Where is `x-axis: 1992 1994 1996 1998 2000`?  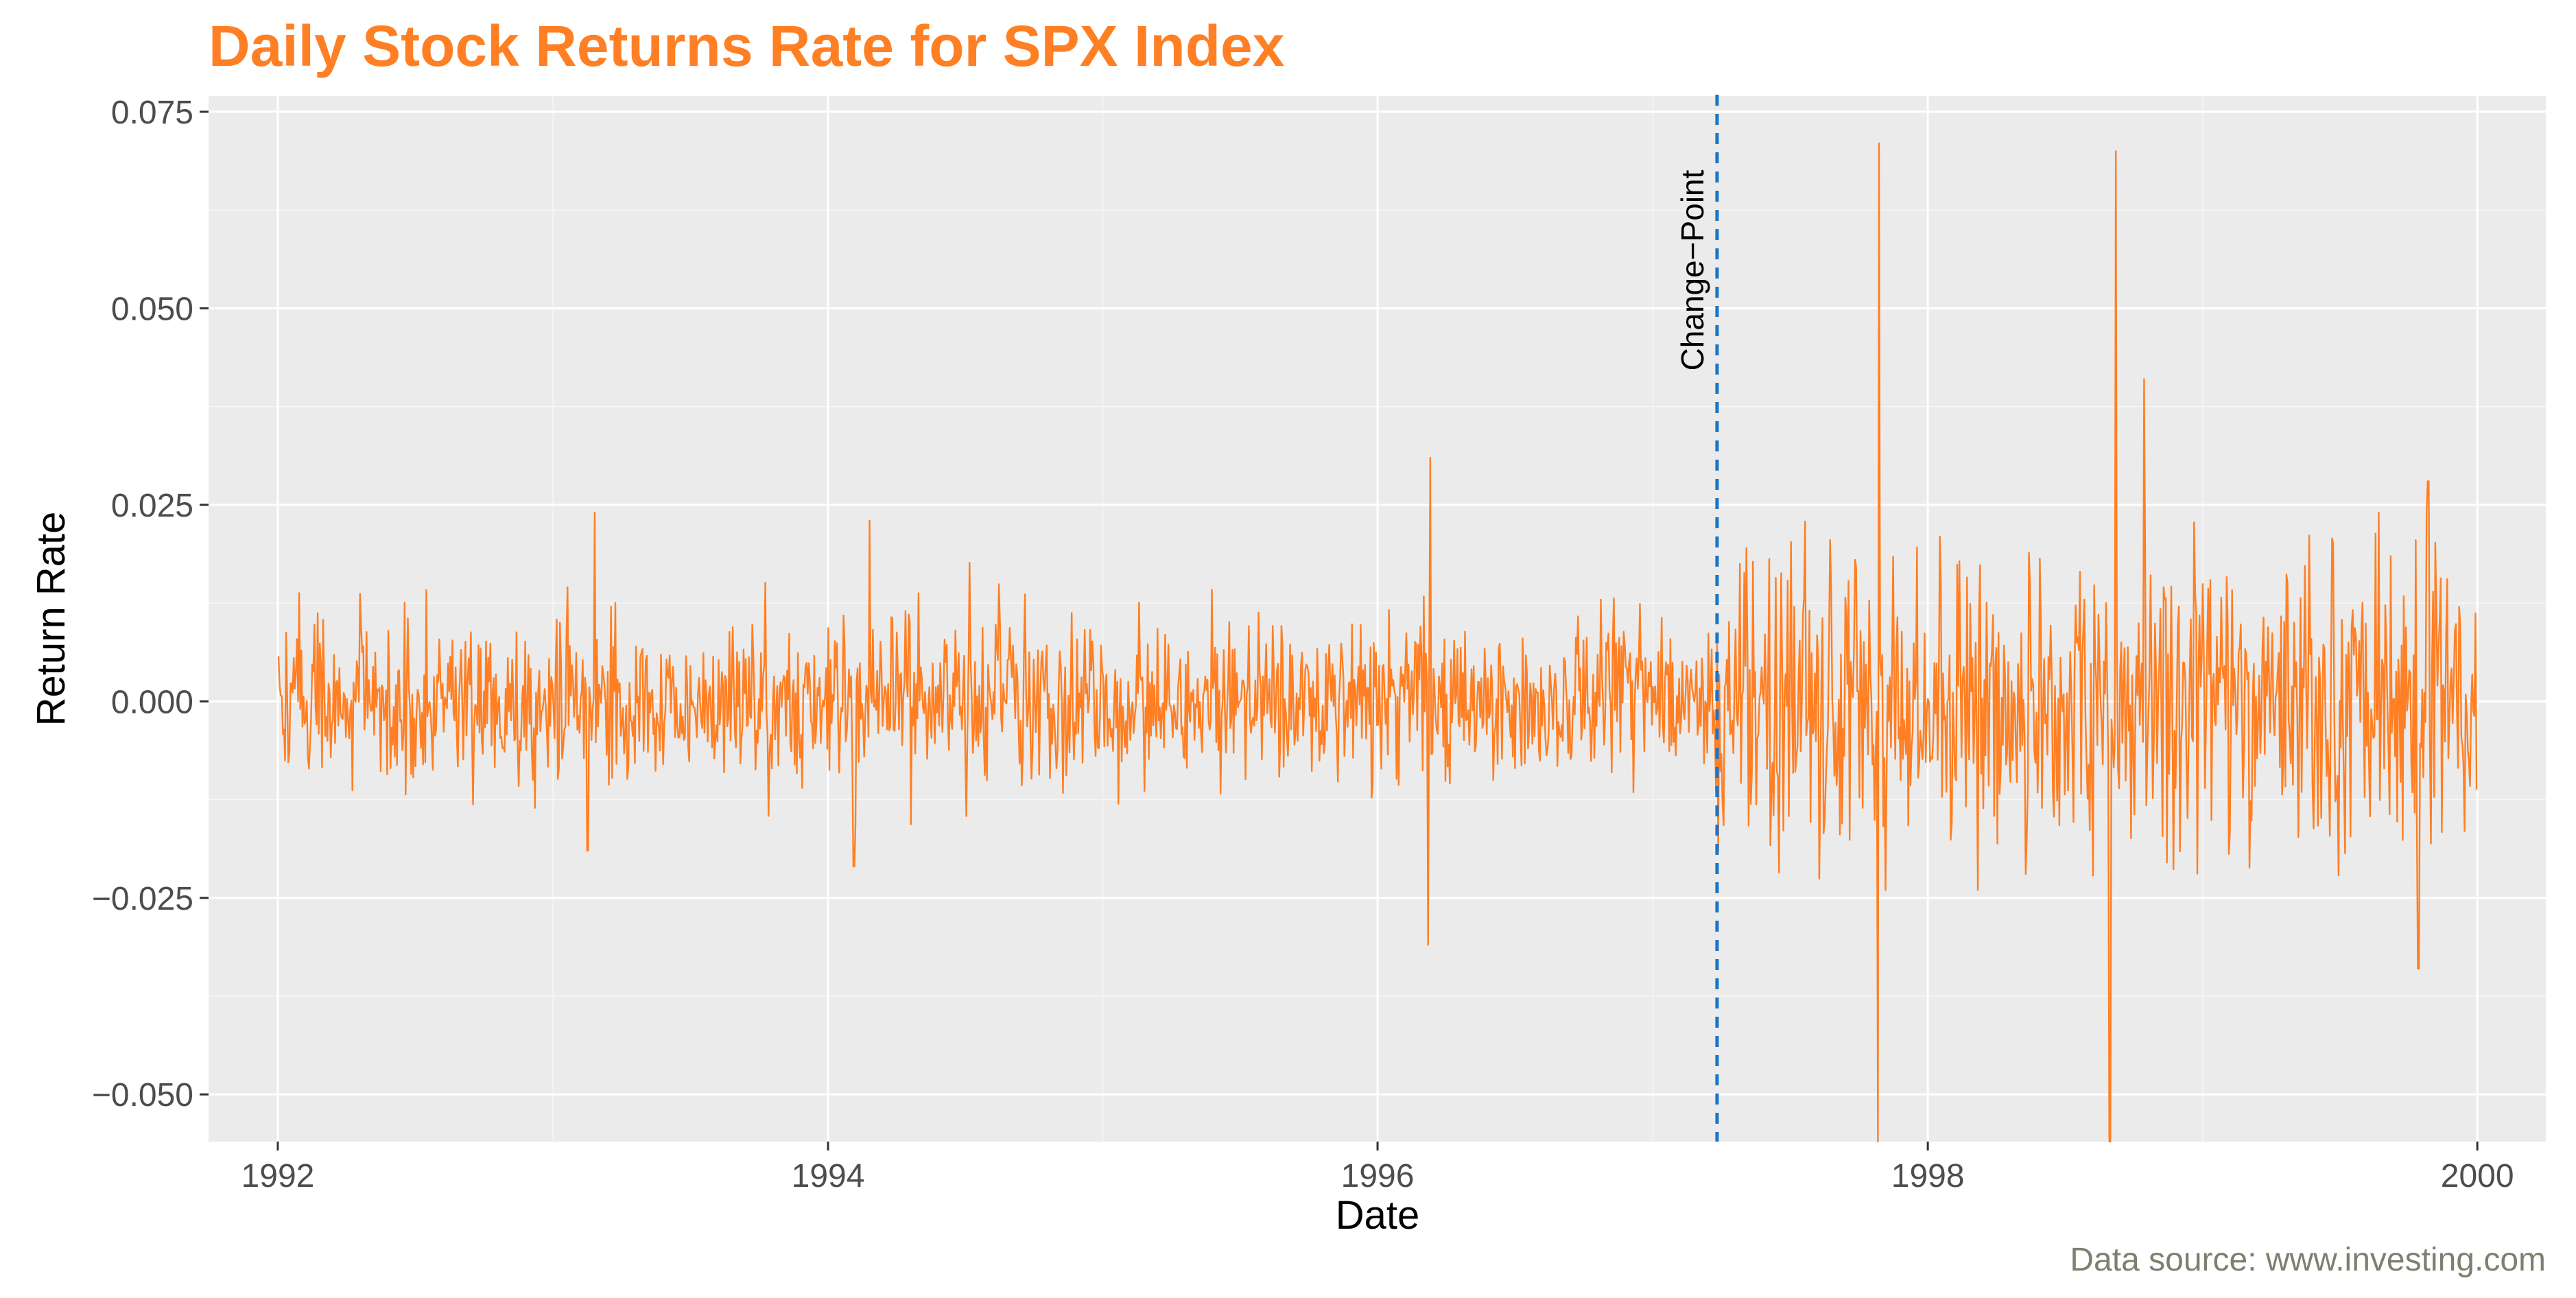 x-axis: 1992 1994 1996 1998 2000 is located at coordinates (1377, 1168).